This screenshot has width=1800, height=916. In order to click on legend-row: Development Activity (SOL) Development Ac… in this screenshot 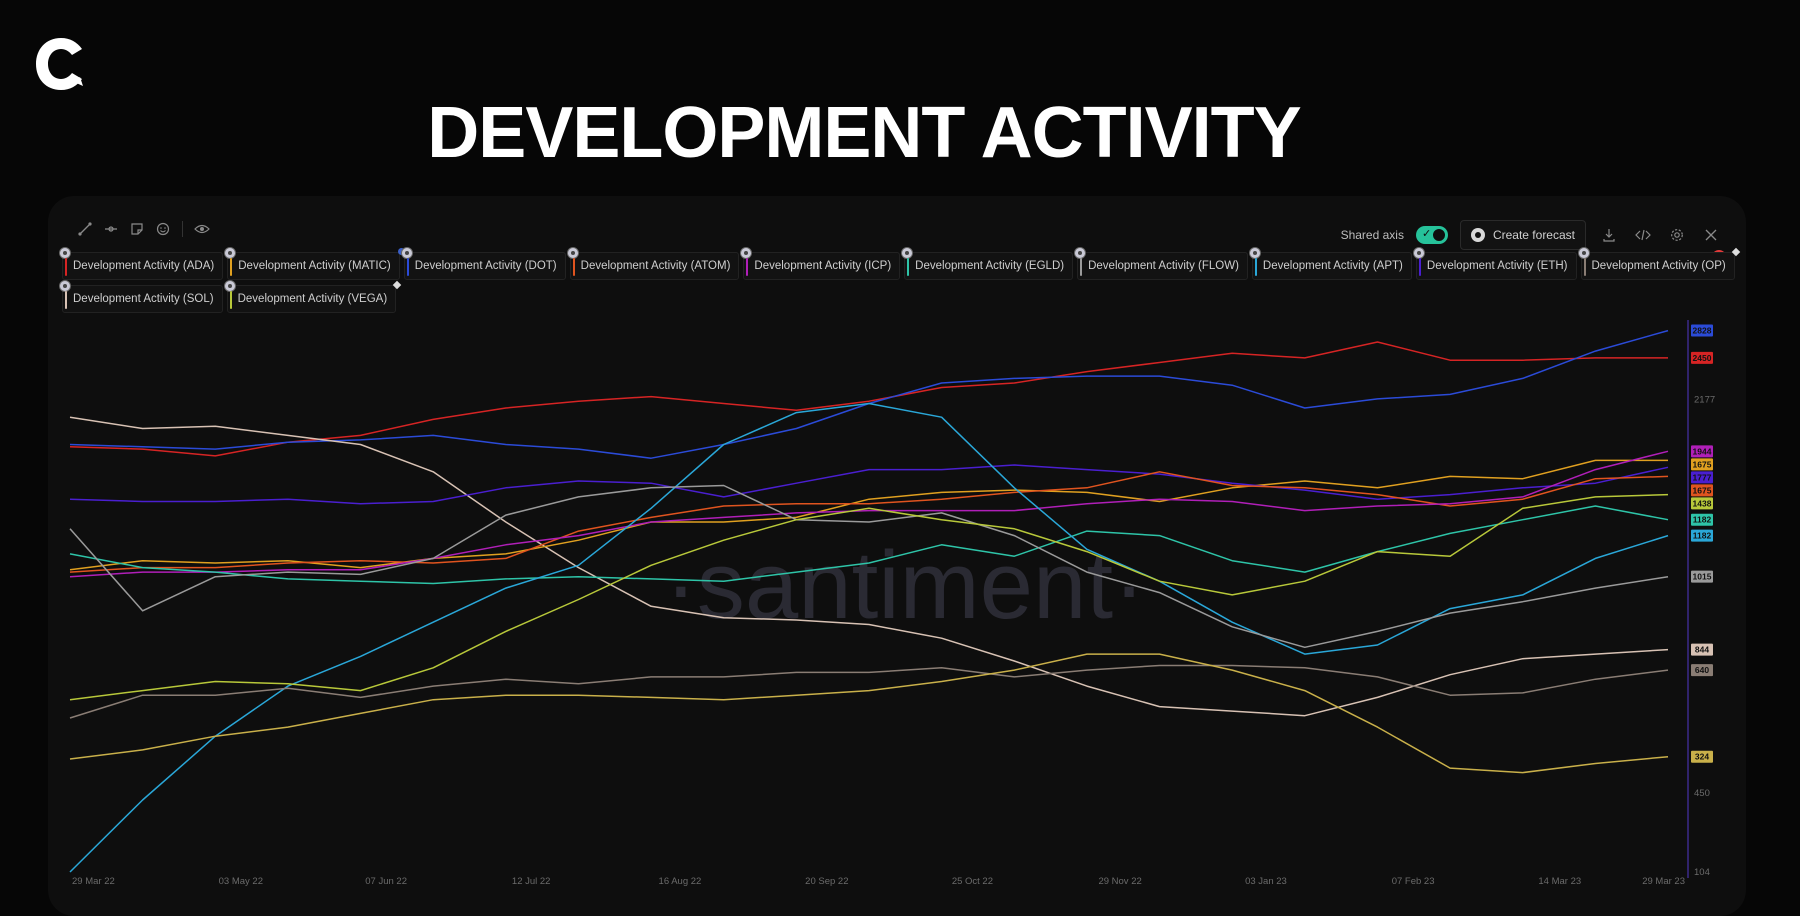, I will do `click(895, 296)`.